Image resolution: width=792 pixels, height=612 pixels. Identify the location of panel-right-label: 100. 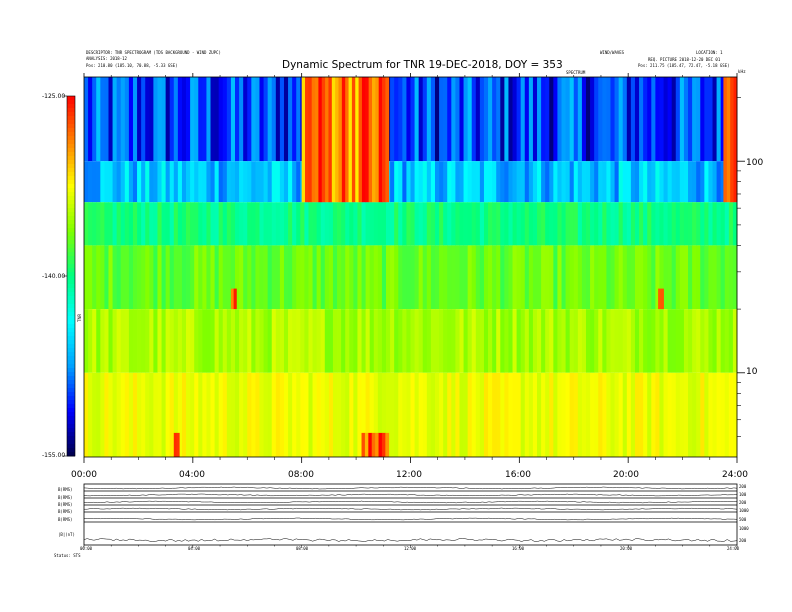
(743, 494).